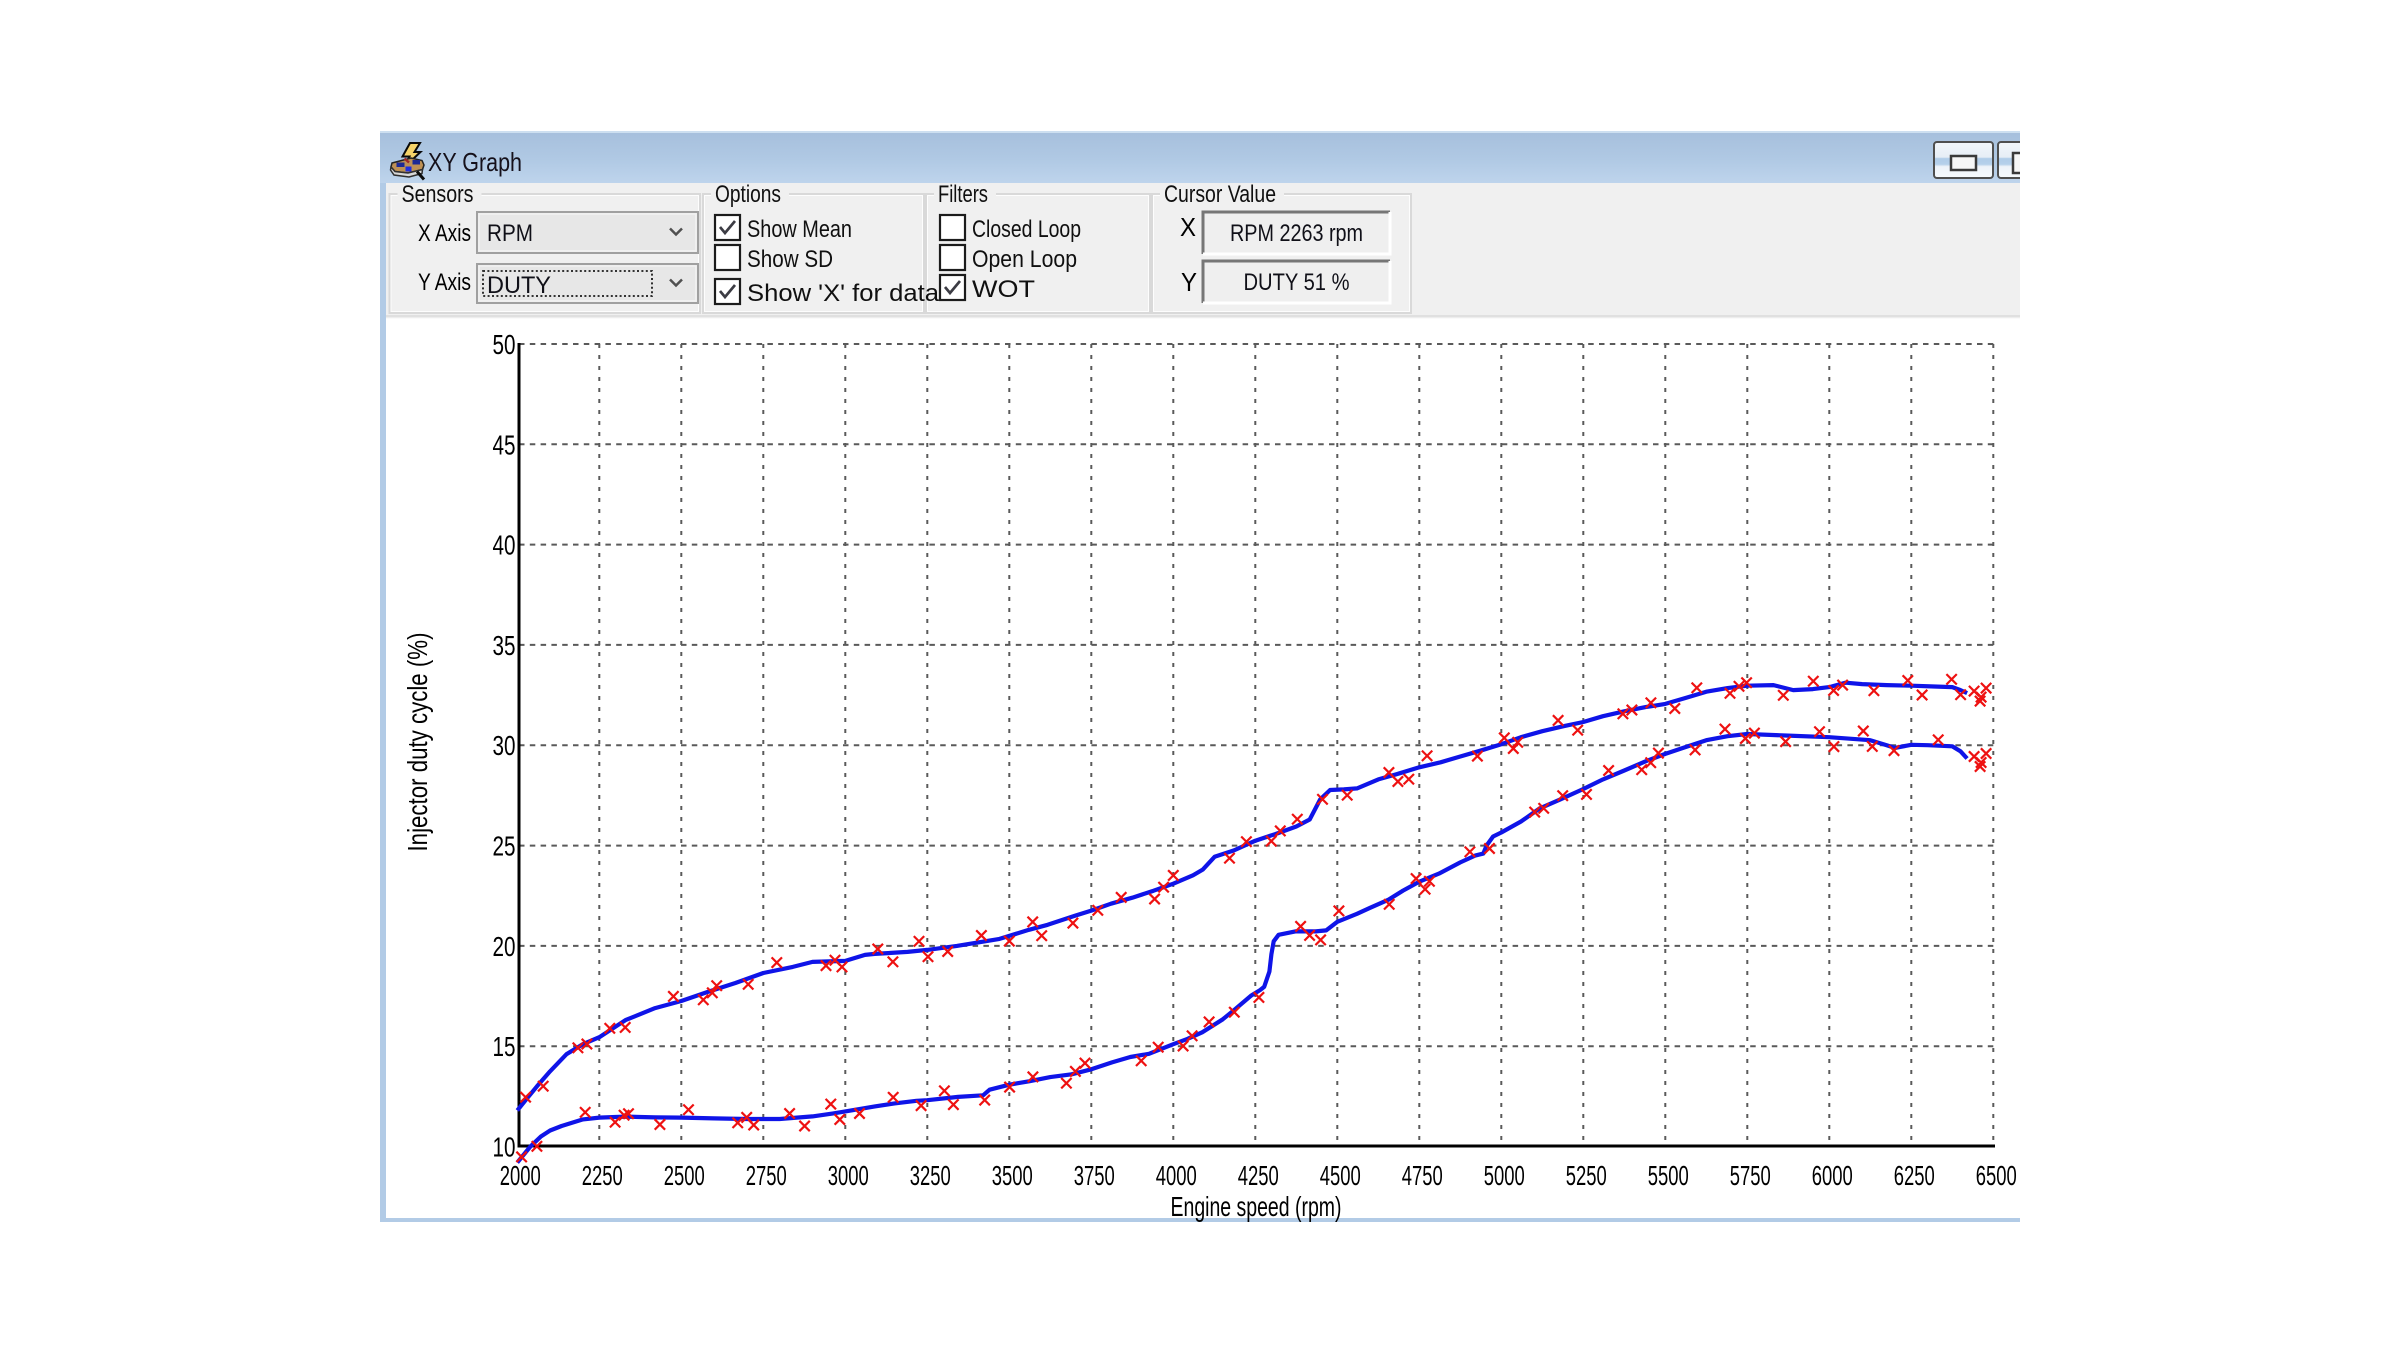  Describe the element at coordinates (1258, 1175) in the screenshot. I see `svg-text: 4250` at that location.